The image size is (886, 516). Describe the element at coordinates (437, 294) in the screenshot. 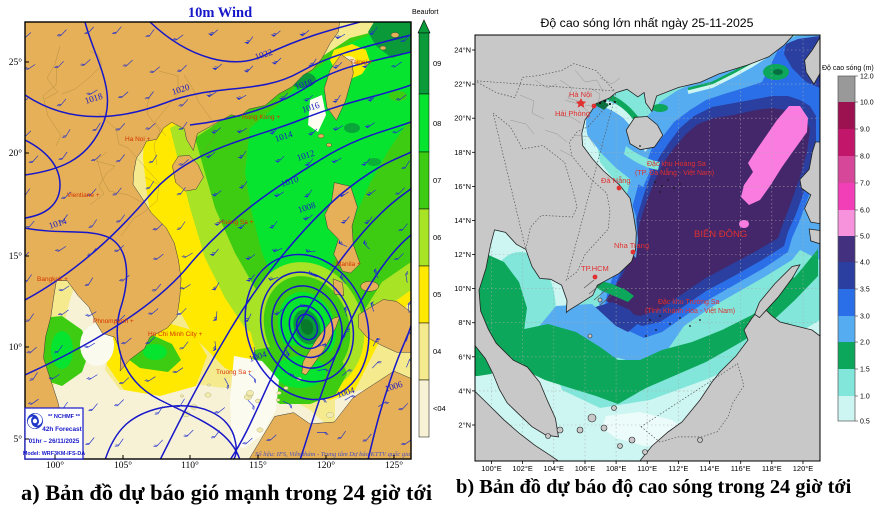

I see `svg-text: 05` at that location.